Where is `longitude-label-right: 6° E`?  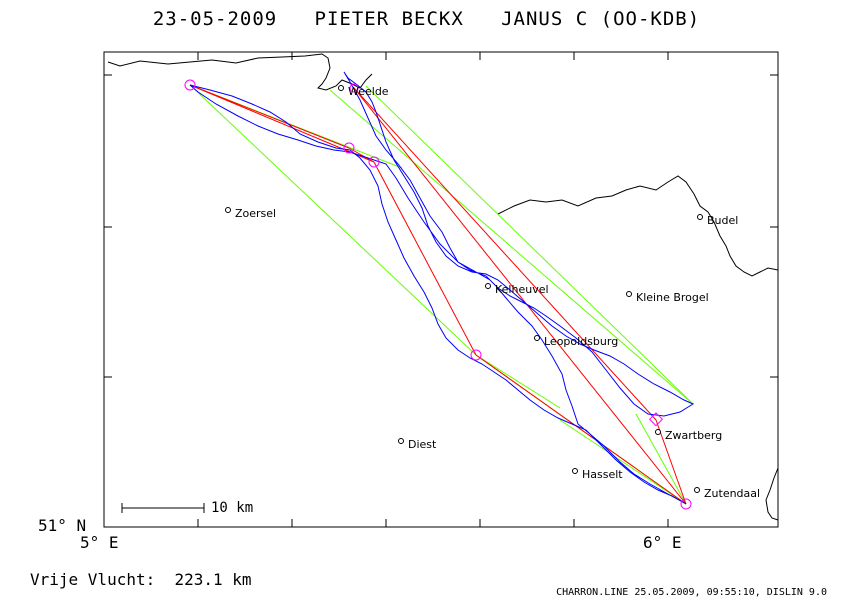 longitude-label-right: 6° E is located at coordinates (662, 542).